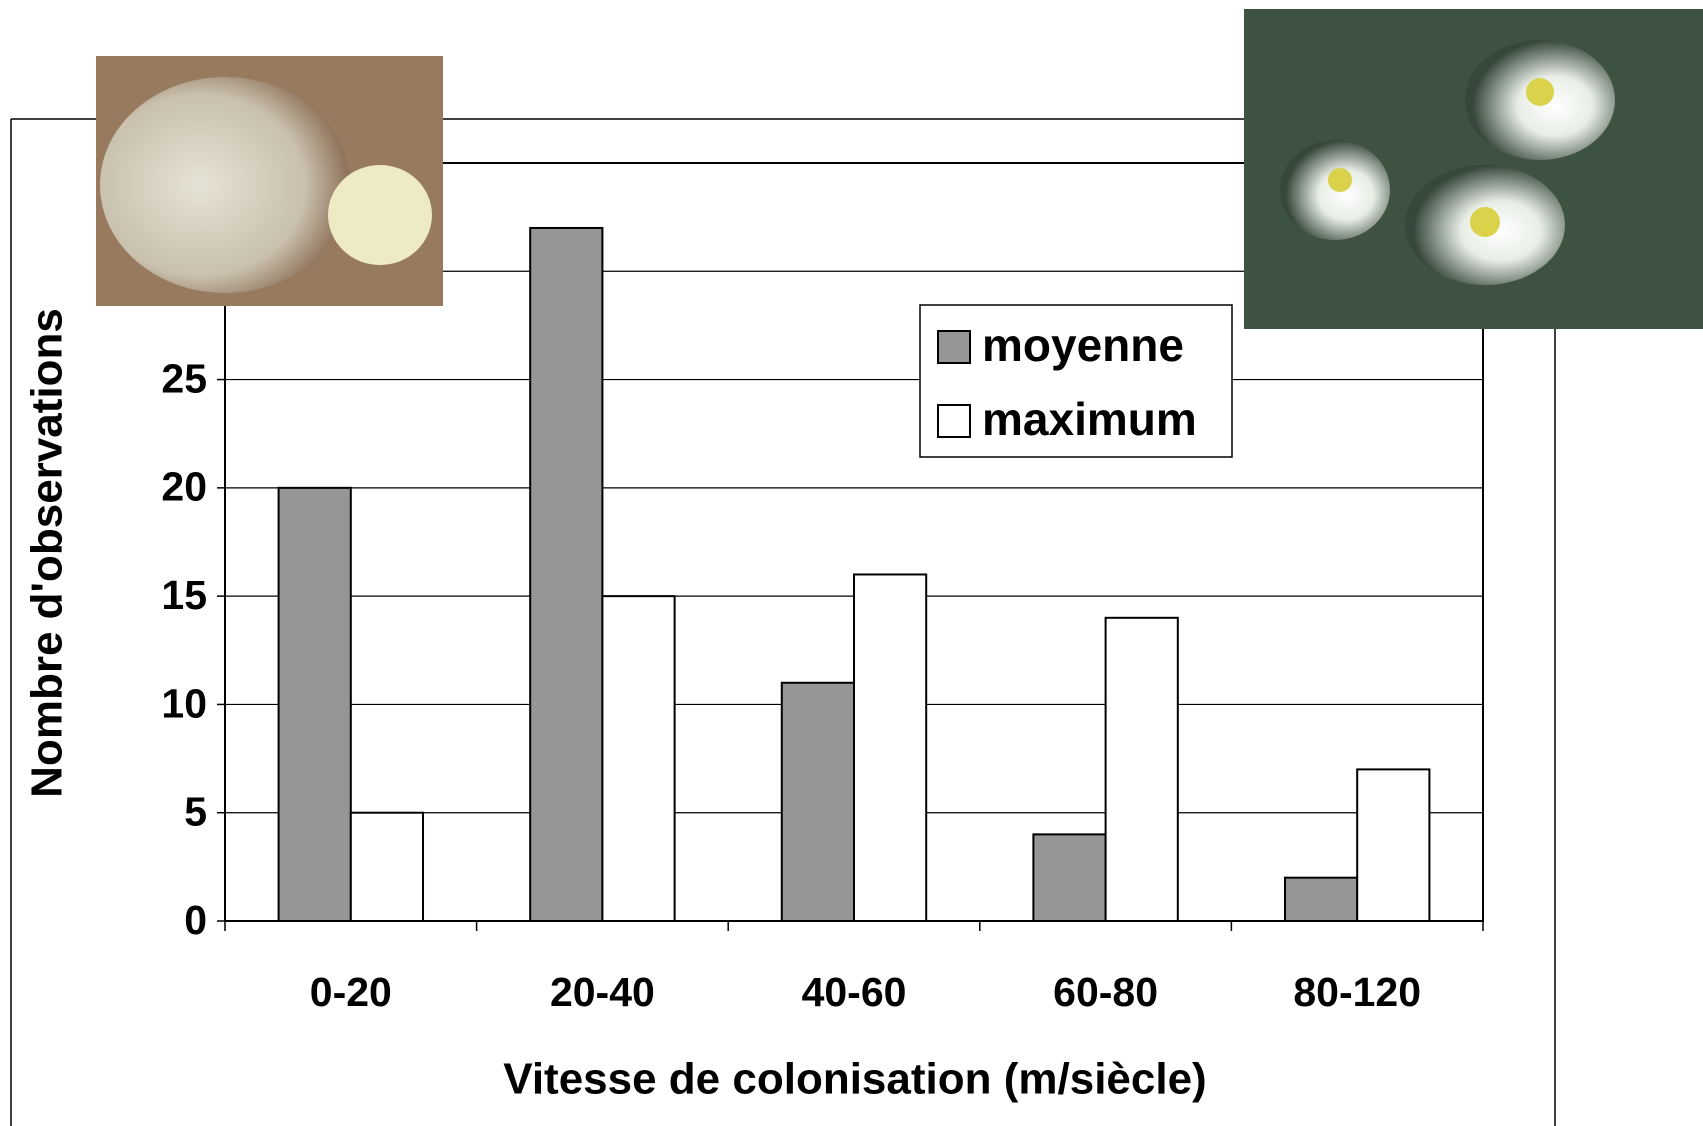 The image size is (1703, 1126). What do you see at coordinates (47, 553) in the screenshot?
I see `y-axis-label: Nombre d'observations` at bounding box center [47, 553].